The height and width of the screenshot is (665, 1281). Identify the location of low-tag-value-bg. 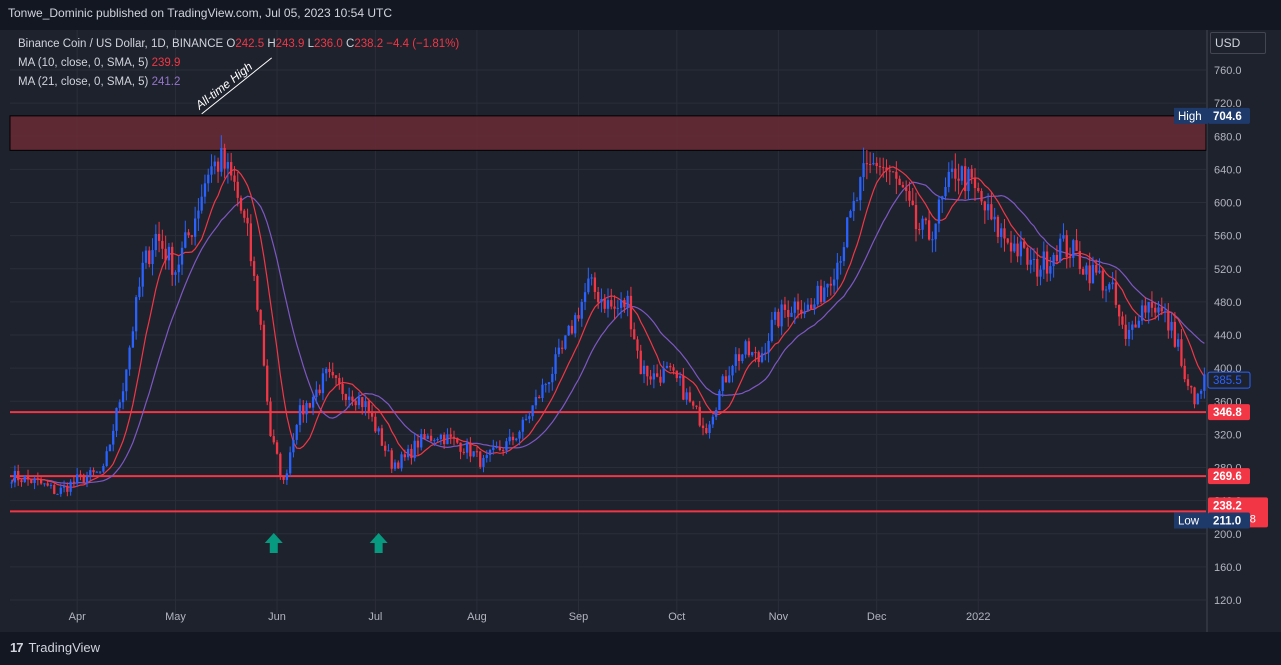
(1229, 520).